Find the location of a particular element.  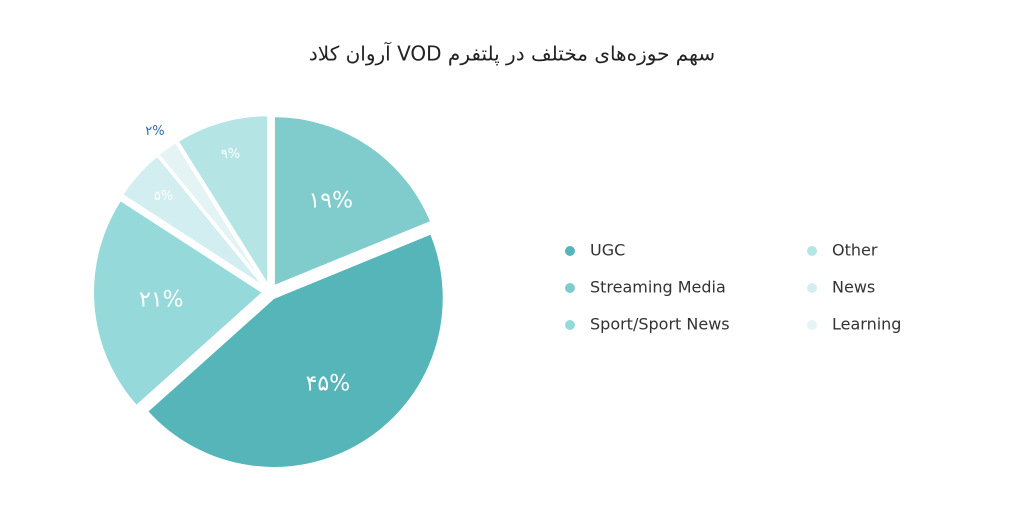

legend-label: Other is located at coordinates (855, 250).